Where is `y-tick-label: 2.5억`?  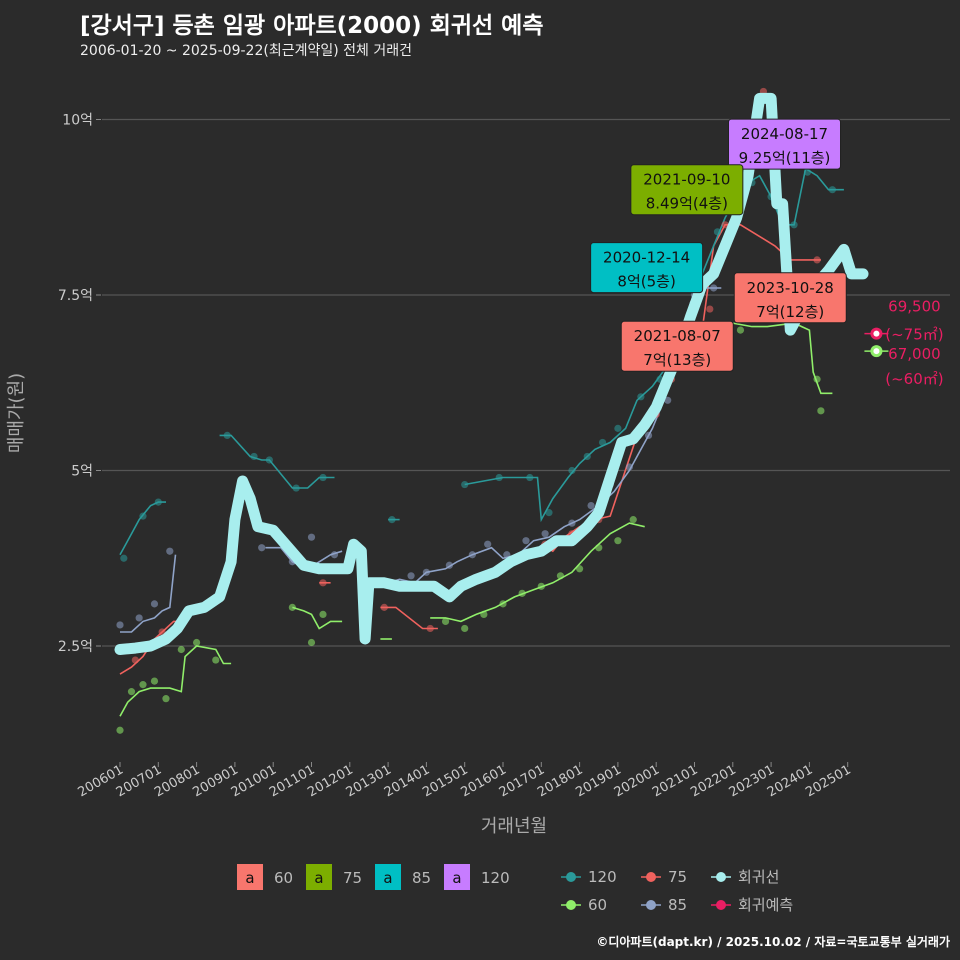 y-tick-label: 2.5억 is located at coordinates (75, 647).